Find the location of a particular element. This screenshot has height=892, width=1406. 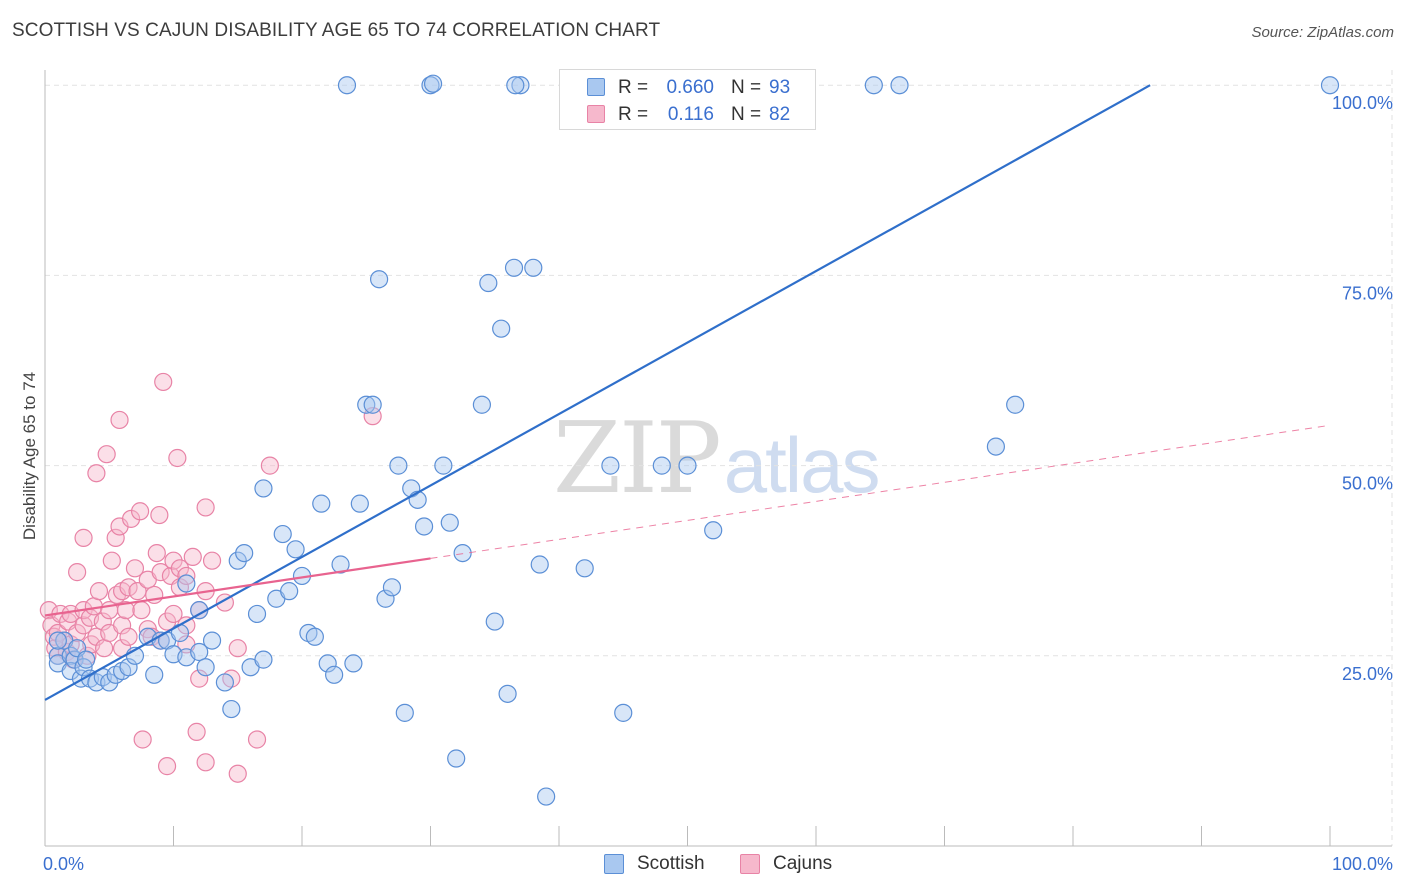

n-label: N = is located at coordinates (746, 114).